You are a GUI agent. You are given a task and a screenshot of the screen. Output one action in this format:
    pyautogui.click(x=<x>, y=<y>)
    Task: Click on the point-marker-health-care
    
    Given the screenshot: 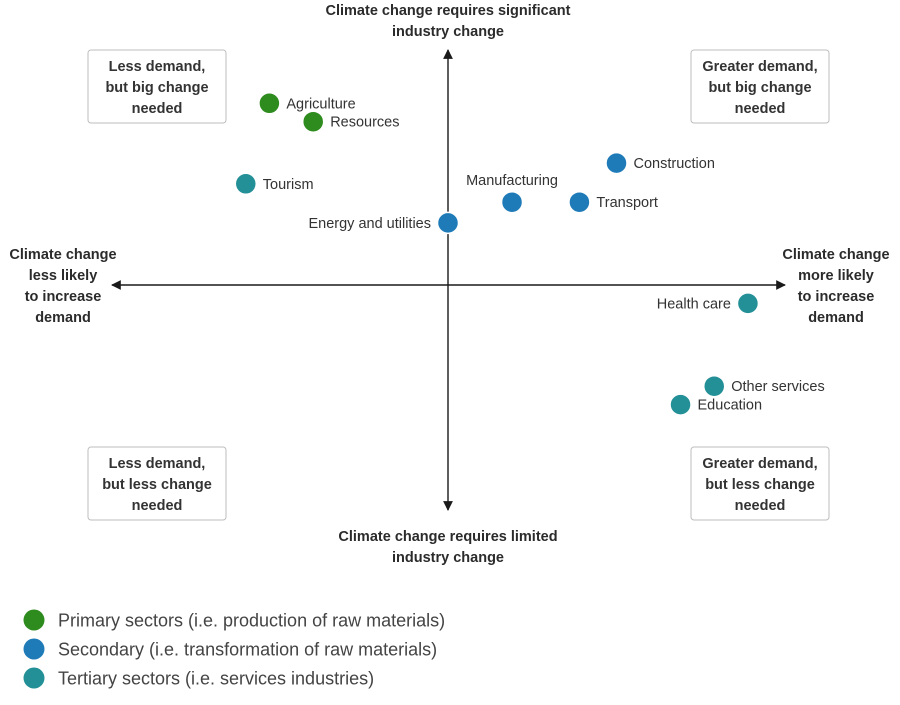 What is the action you would take?
    pyautogui.click(x=748, y=303)
    